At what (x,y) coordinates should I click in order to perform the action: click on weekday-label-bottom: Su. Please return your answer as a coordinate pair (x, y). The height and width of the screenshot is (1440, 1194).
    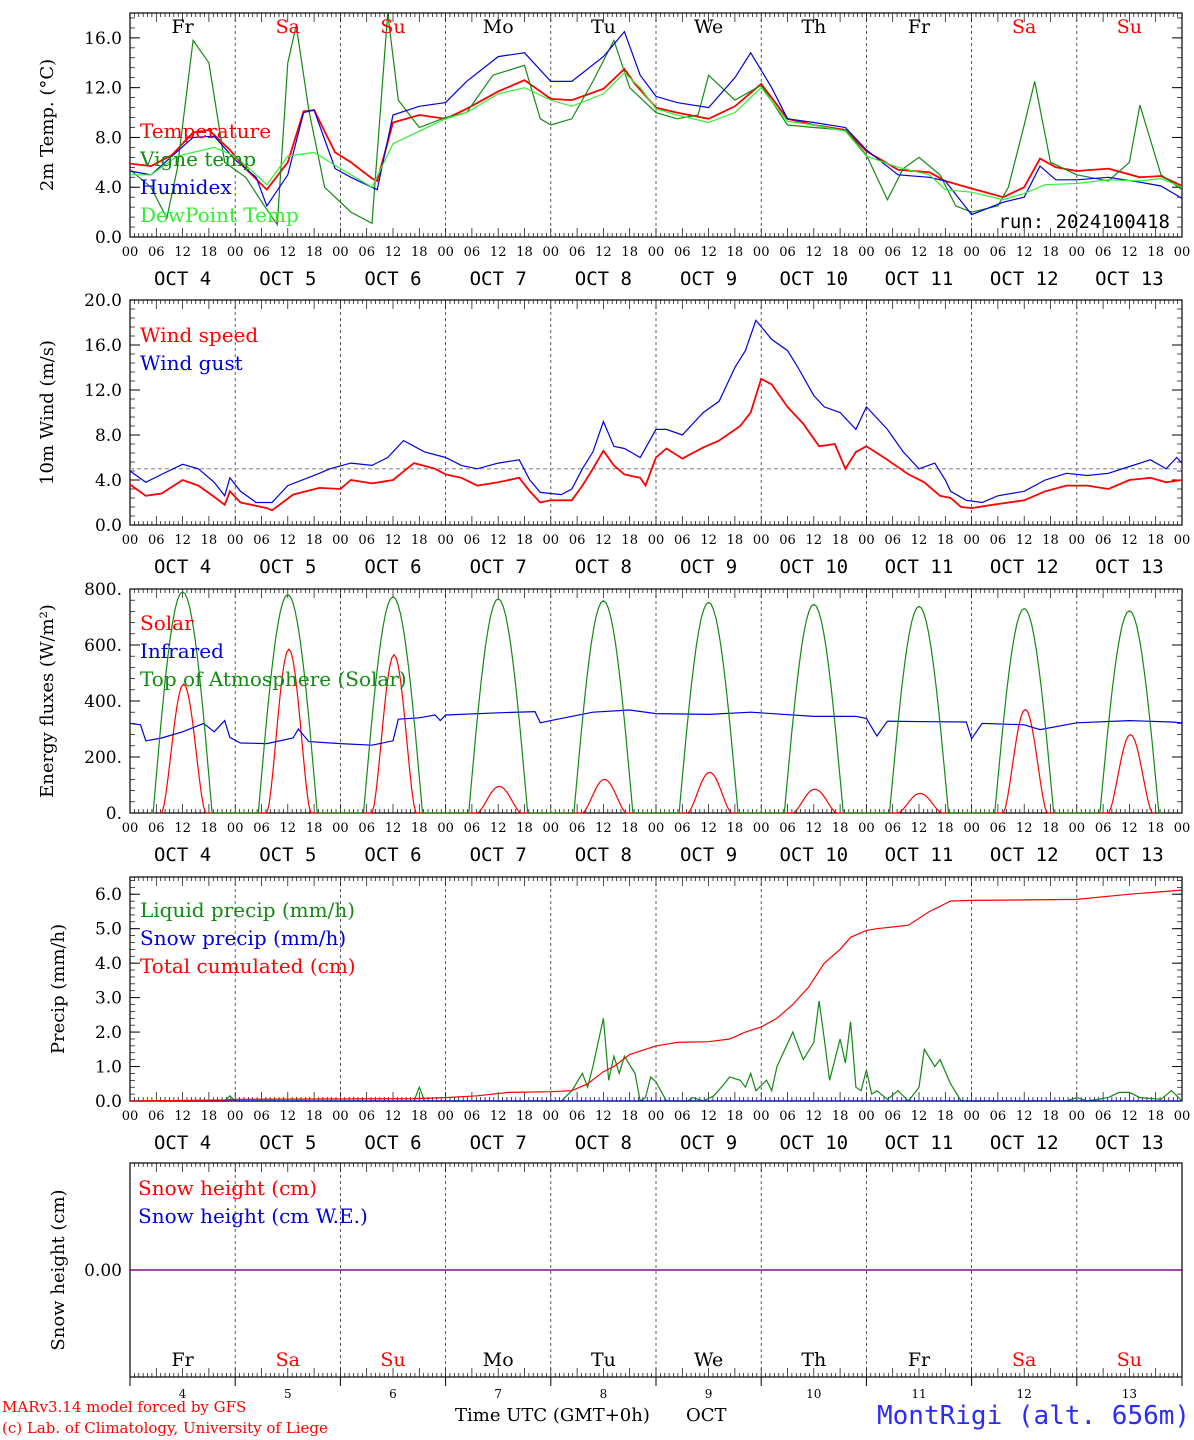
    Looking at the image, I should click on (392, 1360).